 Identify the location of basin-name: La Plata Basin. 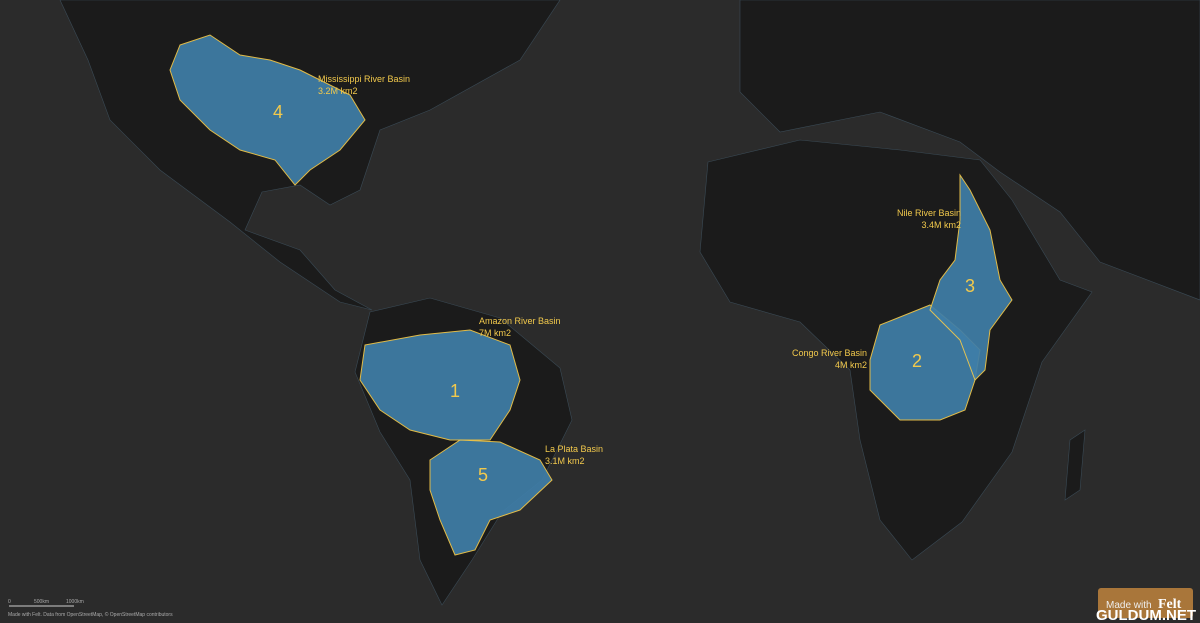
(574, 449).